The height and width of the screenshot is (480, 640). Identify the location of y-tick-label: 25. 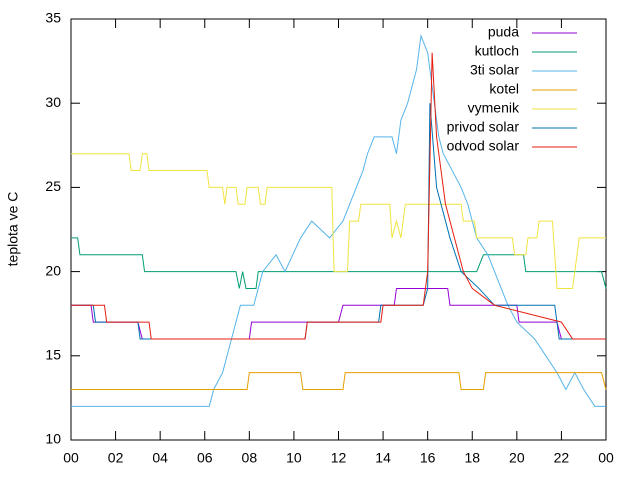
(53, 186).